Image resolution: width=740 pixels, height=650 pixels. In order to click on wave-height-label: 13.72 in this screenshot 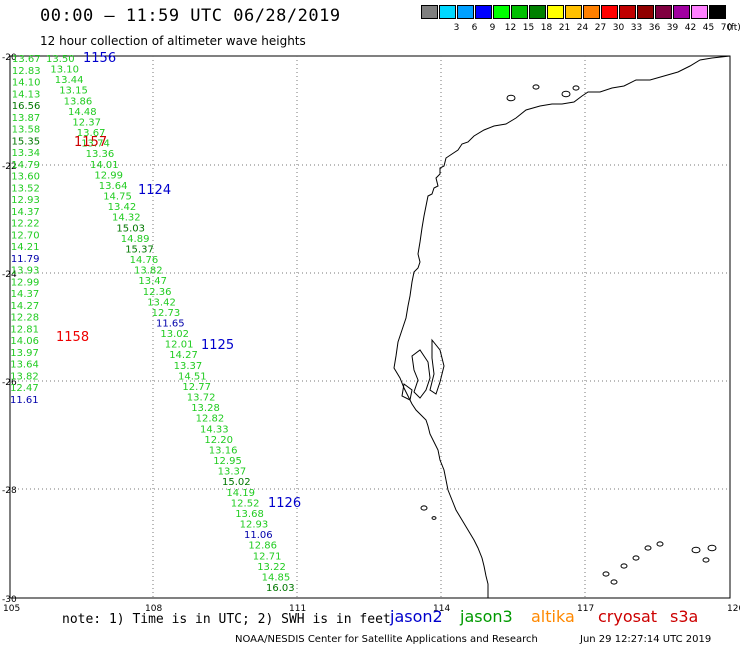, I will do `click(201, 398)`.